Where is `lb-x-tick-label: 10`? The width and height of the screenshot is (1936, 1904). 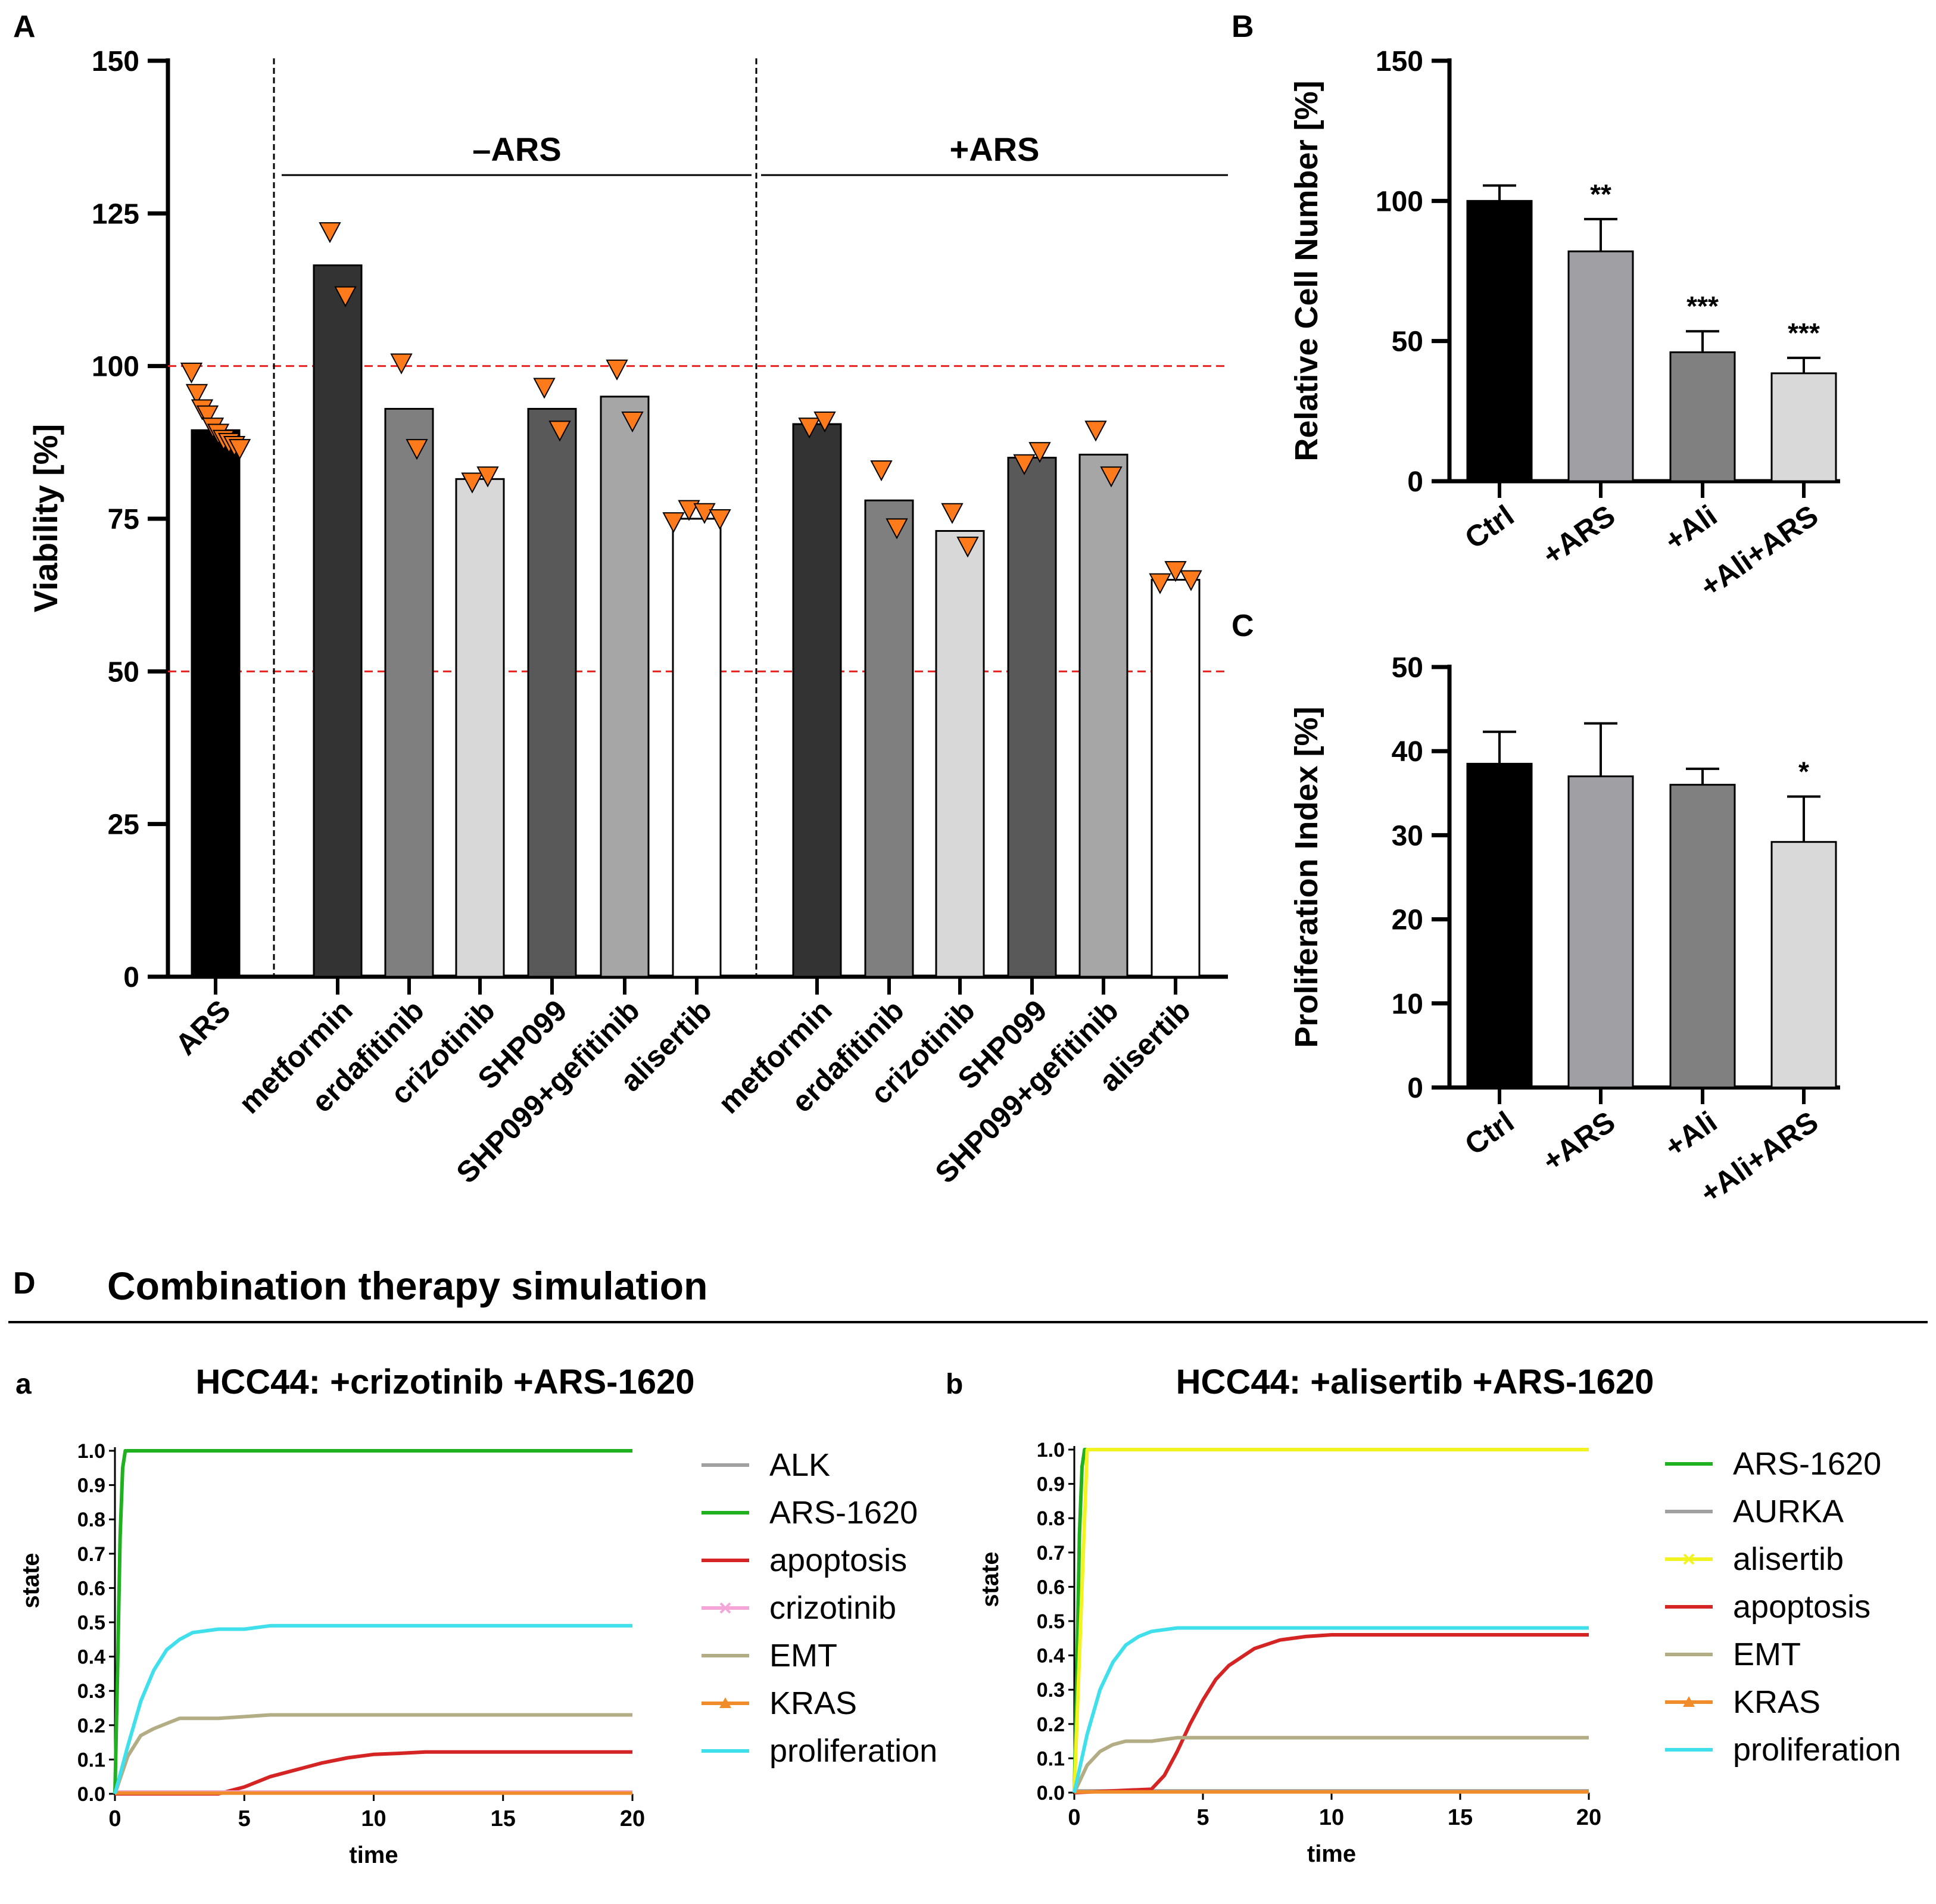
lb-x-tick-label: 10 is located at coordinates (1331, 1817).